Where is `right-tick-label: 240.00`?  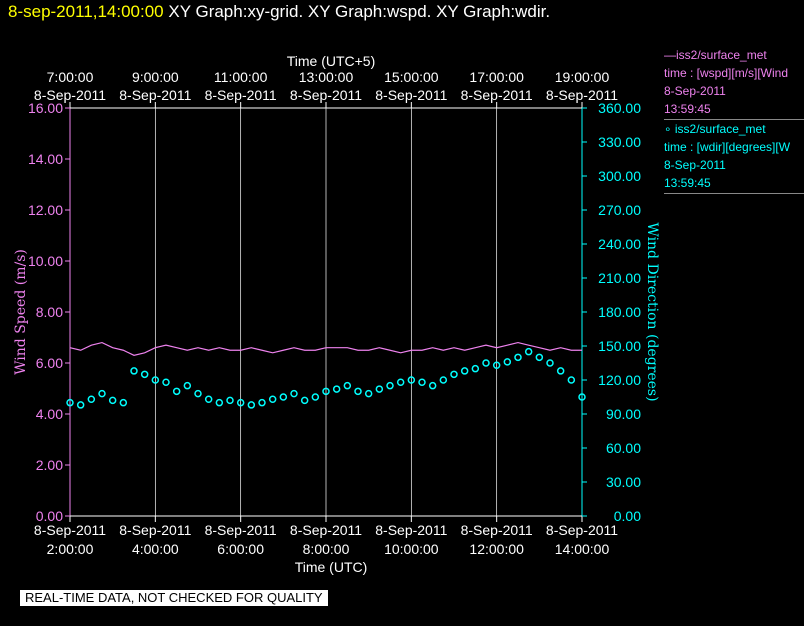
right-tick-label: 240.00 is located at coordinates (619, 244).